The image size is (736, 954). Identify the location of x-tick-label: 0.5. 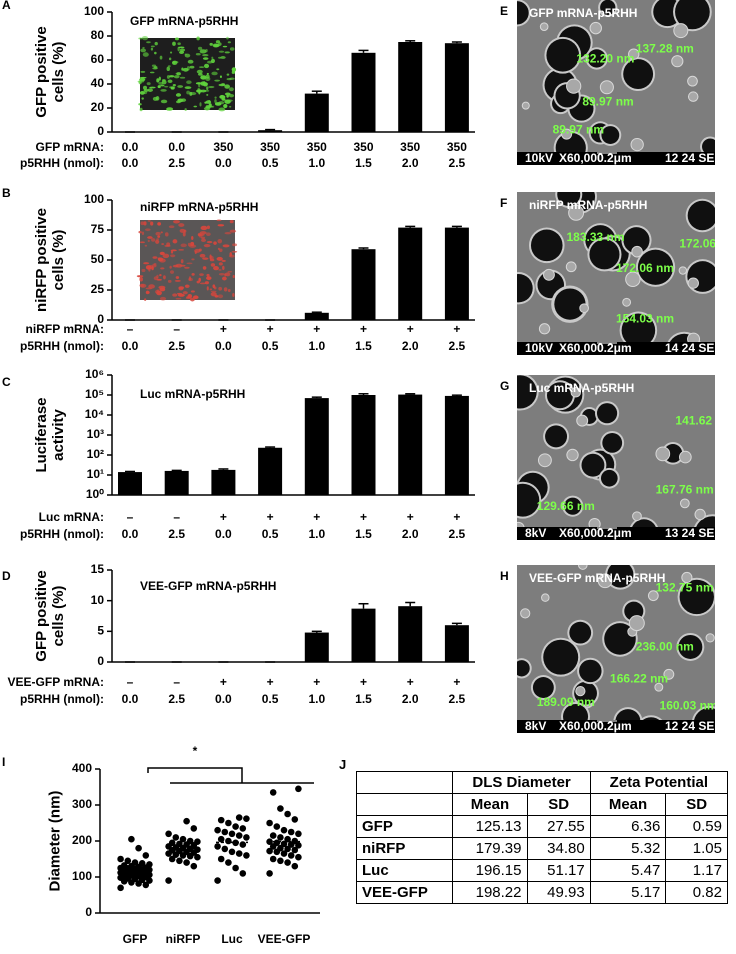
(270, 163).